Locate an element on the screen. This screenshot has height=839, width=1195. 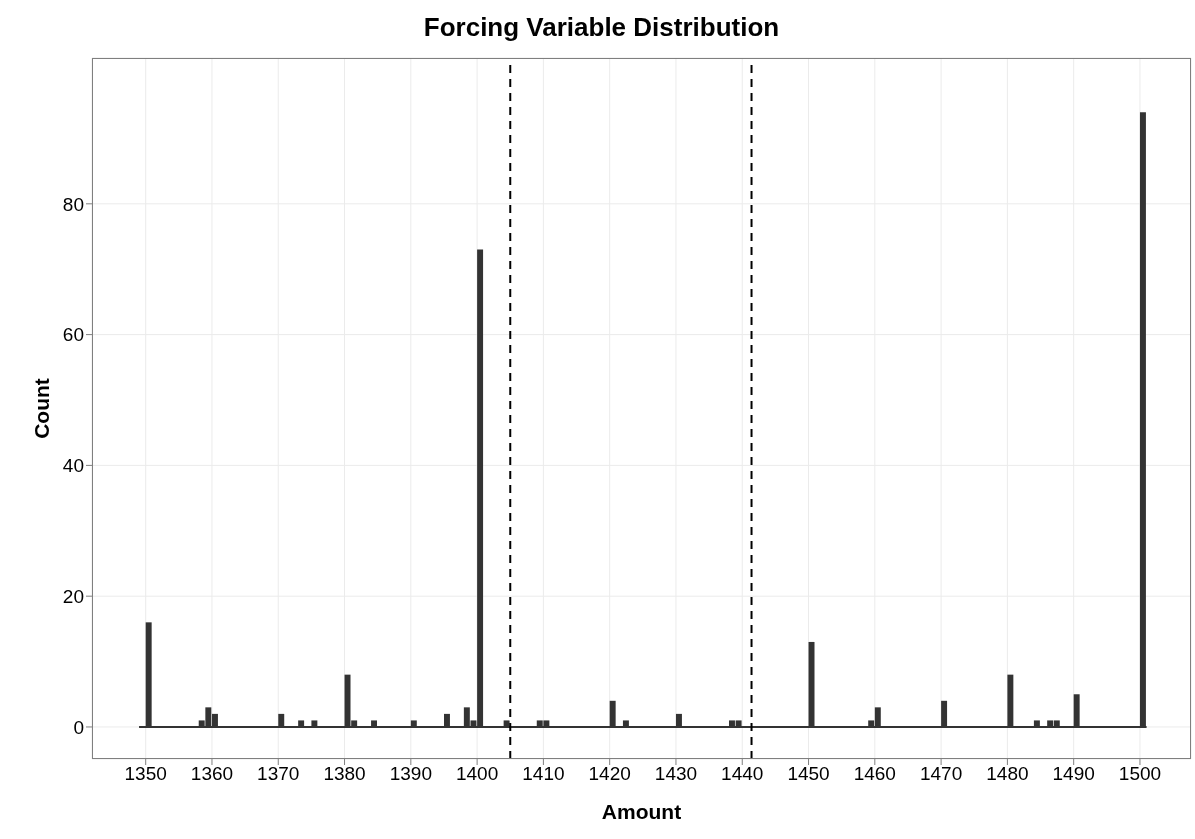
x-tick-label: 1390 is located at coordinates (410, 774).